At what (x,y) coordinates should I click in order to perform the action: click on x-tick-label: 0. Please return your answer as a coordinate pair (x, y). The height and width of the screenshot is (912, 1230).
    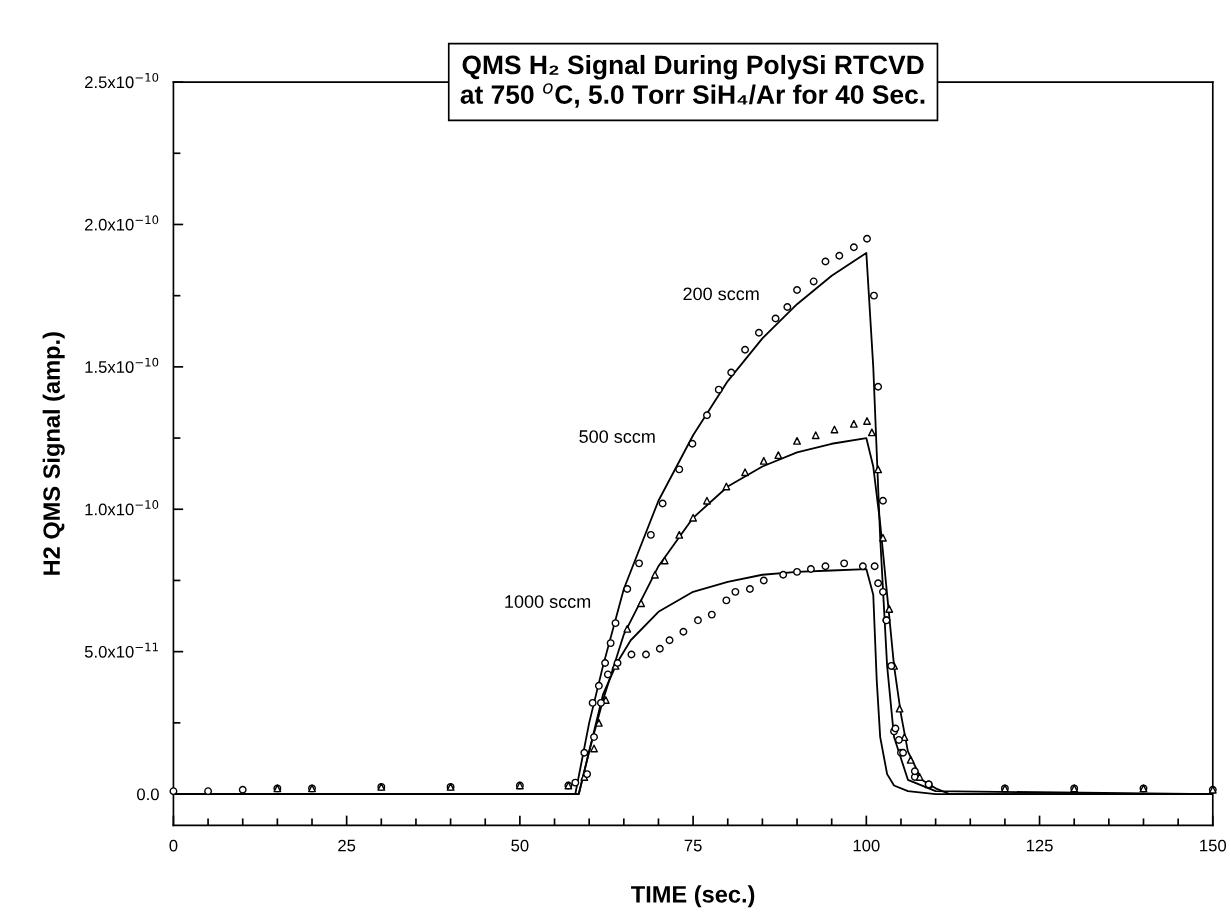
    Looking at the image, I should click on (173, 845).